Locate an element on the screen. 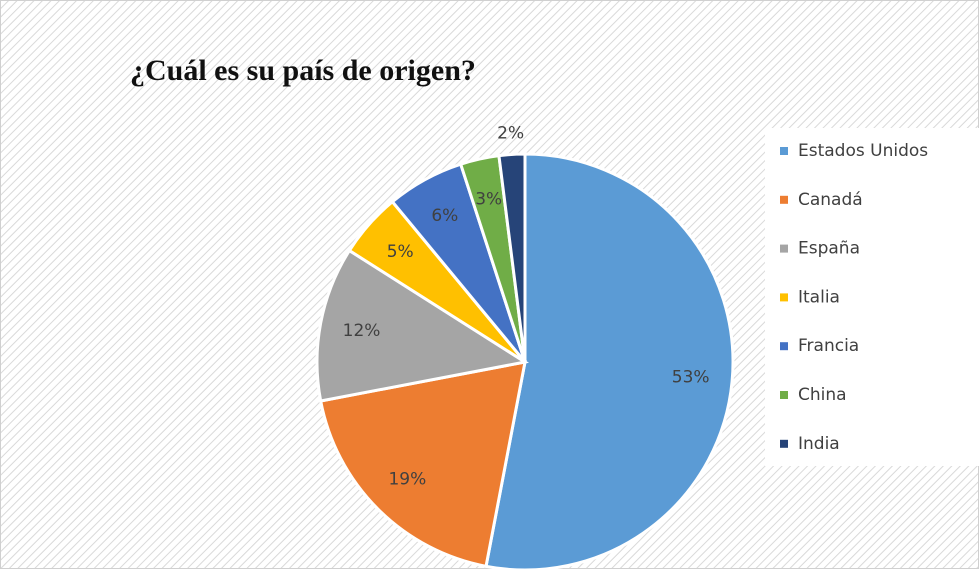 The height and width of the screenshot is (569, 979). data-label: 12% is located at coordinates (362, 331).